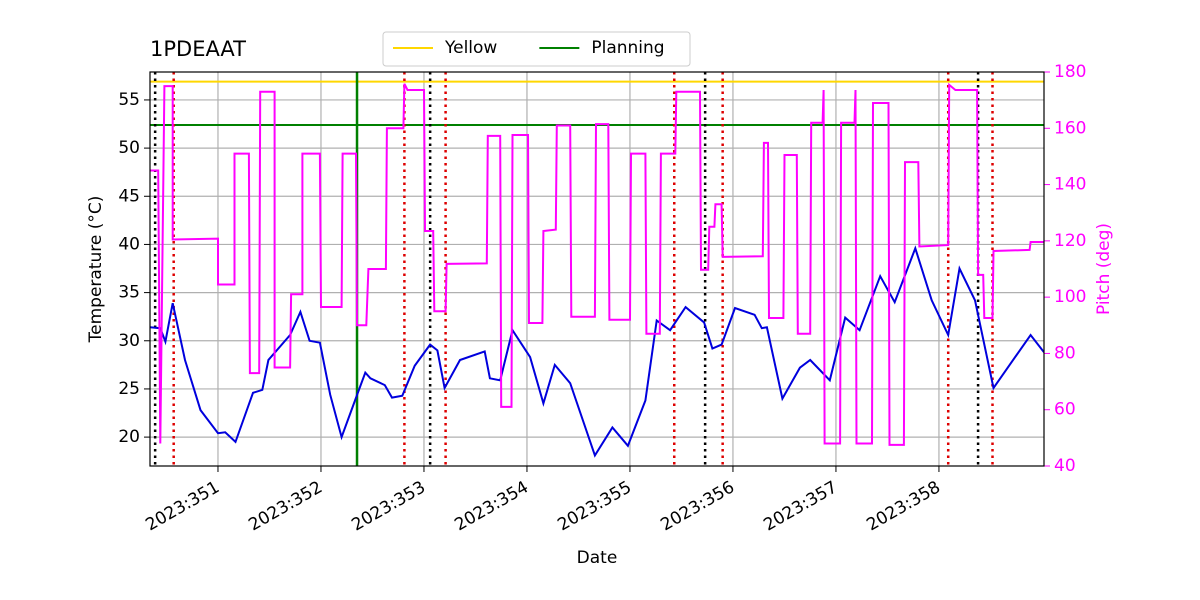  I want to click on y-tick-label: 45, so click(129, 196).